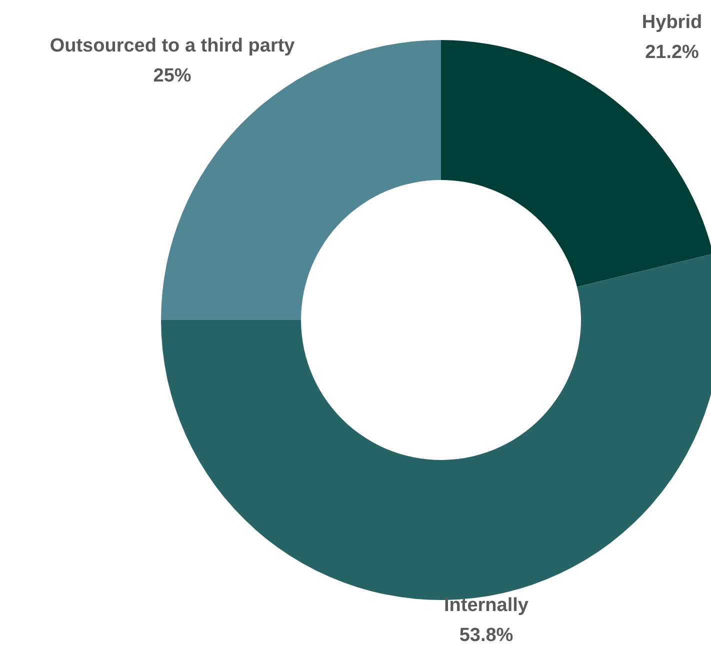 This screenshot has width=711, height=656. What do you see at coordinates (486, 605) in the screenshot?
I see `slice-label: Internally` at bounding box center [486, 605].